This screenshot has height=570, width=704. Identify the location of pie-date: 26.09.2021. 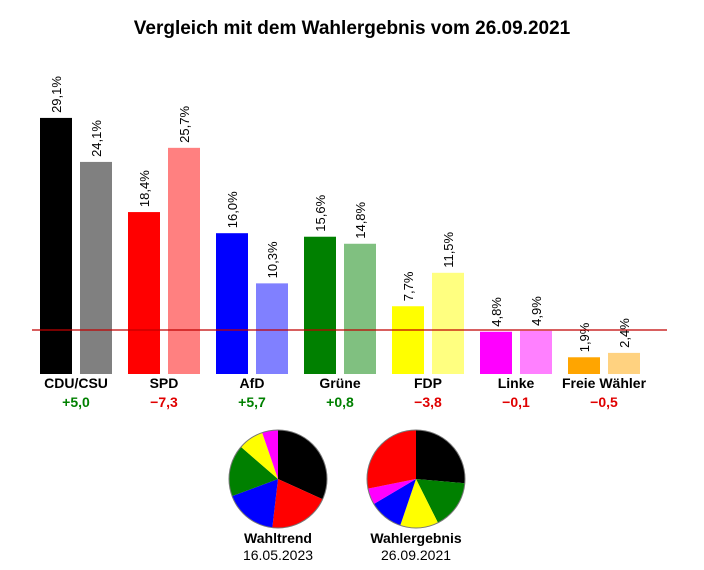
(416, 555).